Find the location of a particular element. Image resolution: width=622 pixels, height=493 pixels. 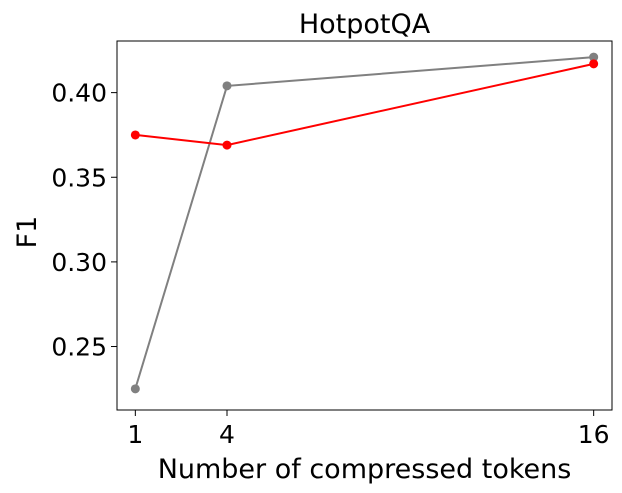

x-tick-label: 1 is located at coordinates (135, 434).